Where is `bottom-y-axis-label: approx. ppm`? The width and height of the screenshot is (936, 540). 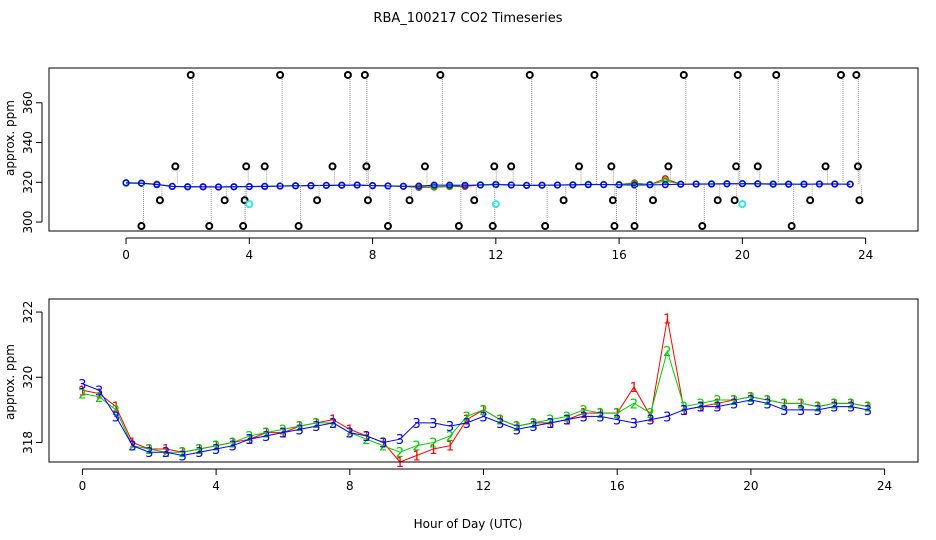 bottom-y-axis-label: approx. ppm is located at coordinates (10, 382).